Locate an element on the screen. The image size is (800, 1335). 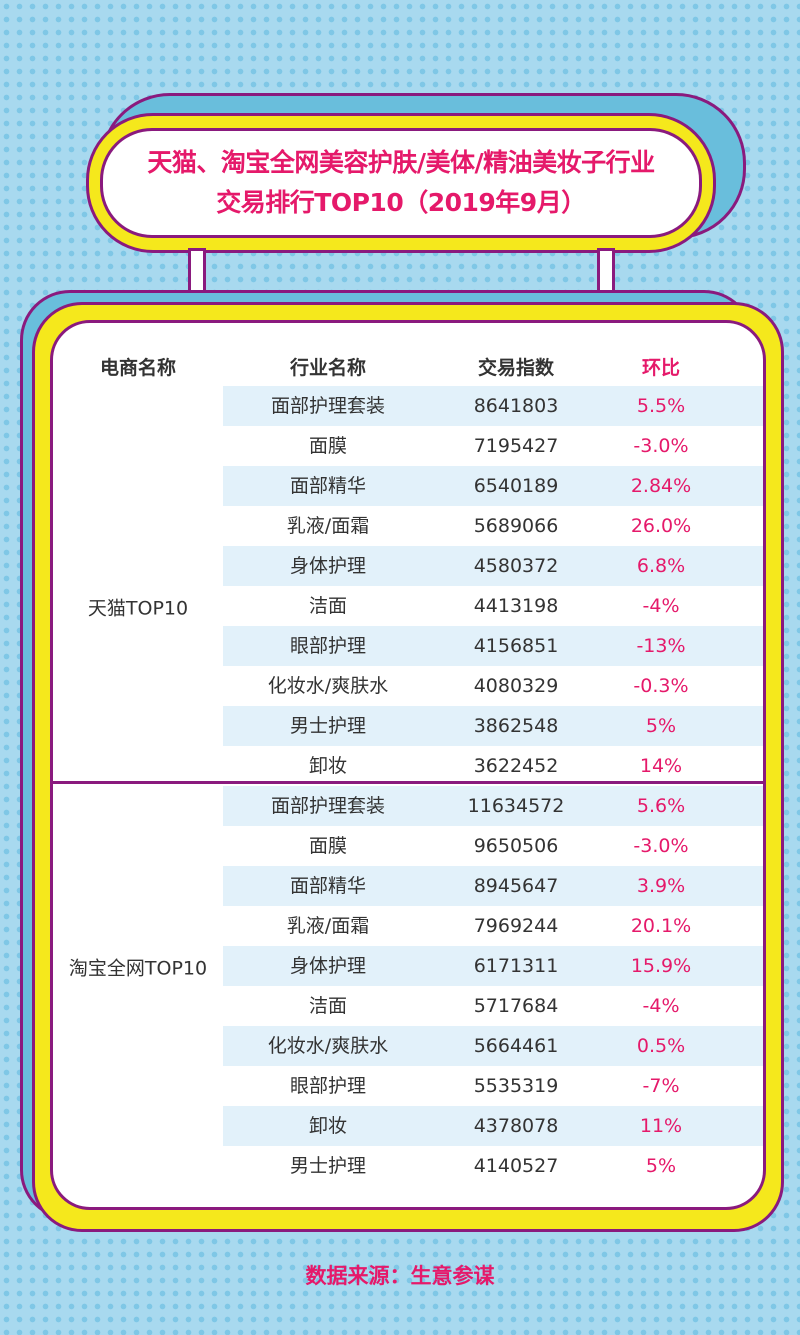
table-row: 卸妆 4378078 11% is located at coordinates (408, 1126).